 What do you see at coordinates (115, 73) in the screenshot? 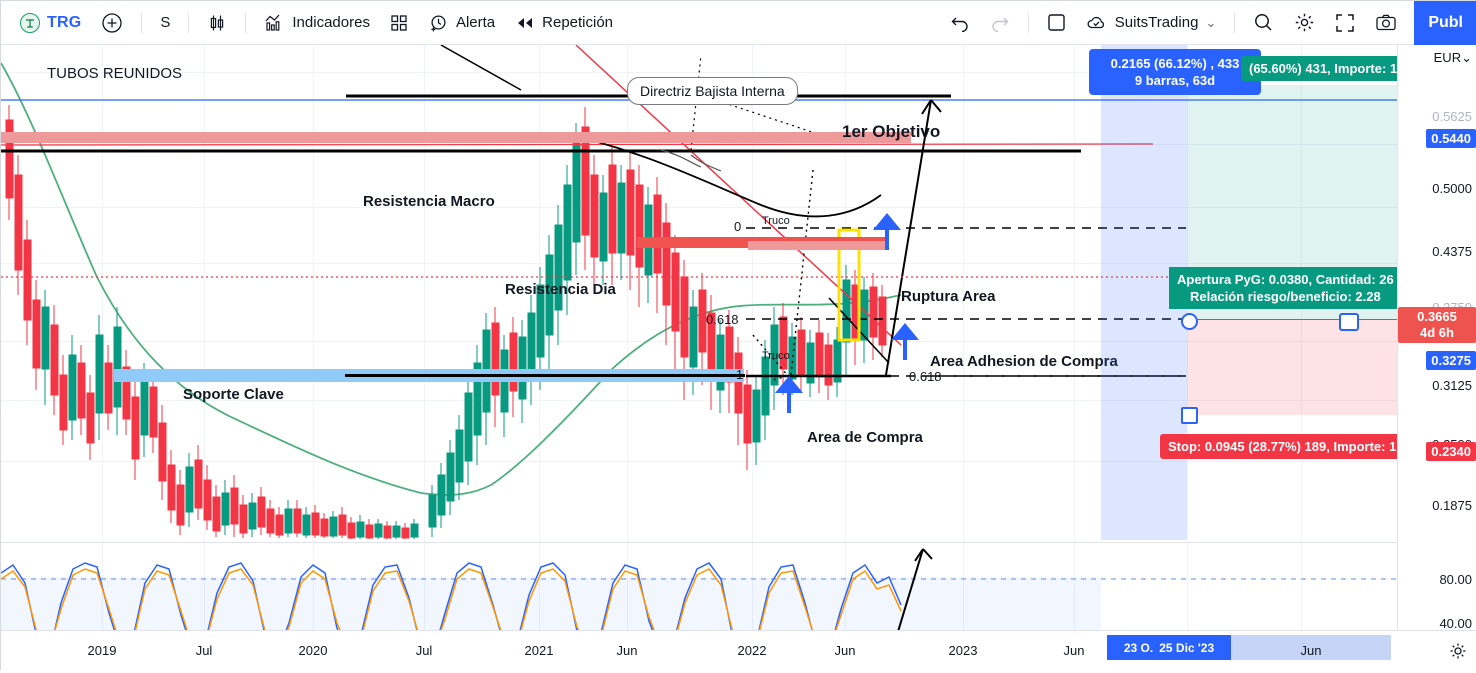
I see `chart-title: TUBOS REUNIDOS` at bounding box center [115, 73].